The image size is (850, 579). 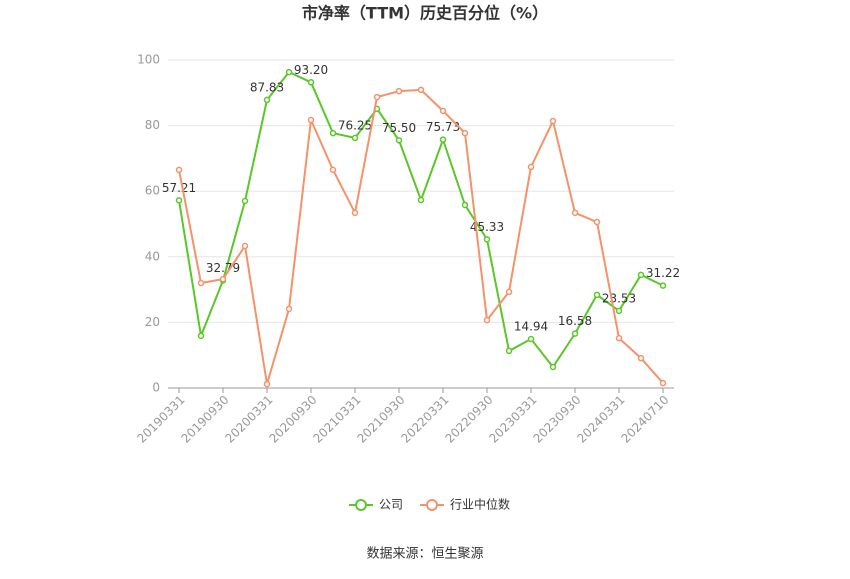 What do you see at coordinates (267, 87) in the screenshot?
I see `data-label: 87.83` at bounding box center [267, 87].